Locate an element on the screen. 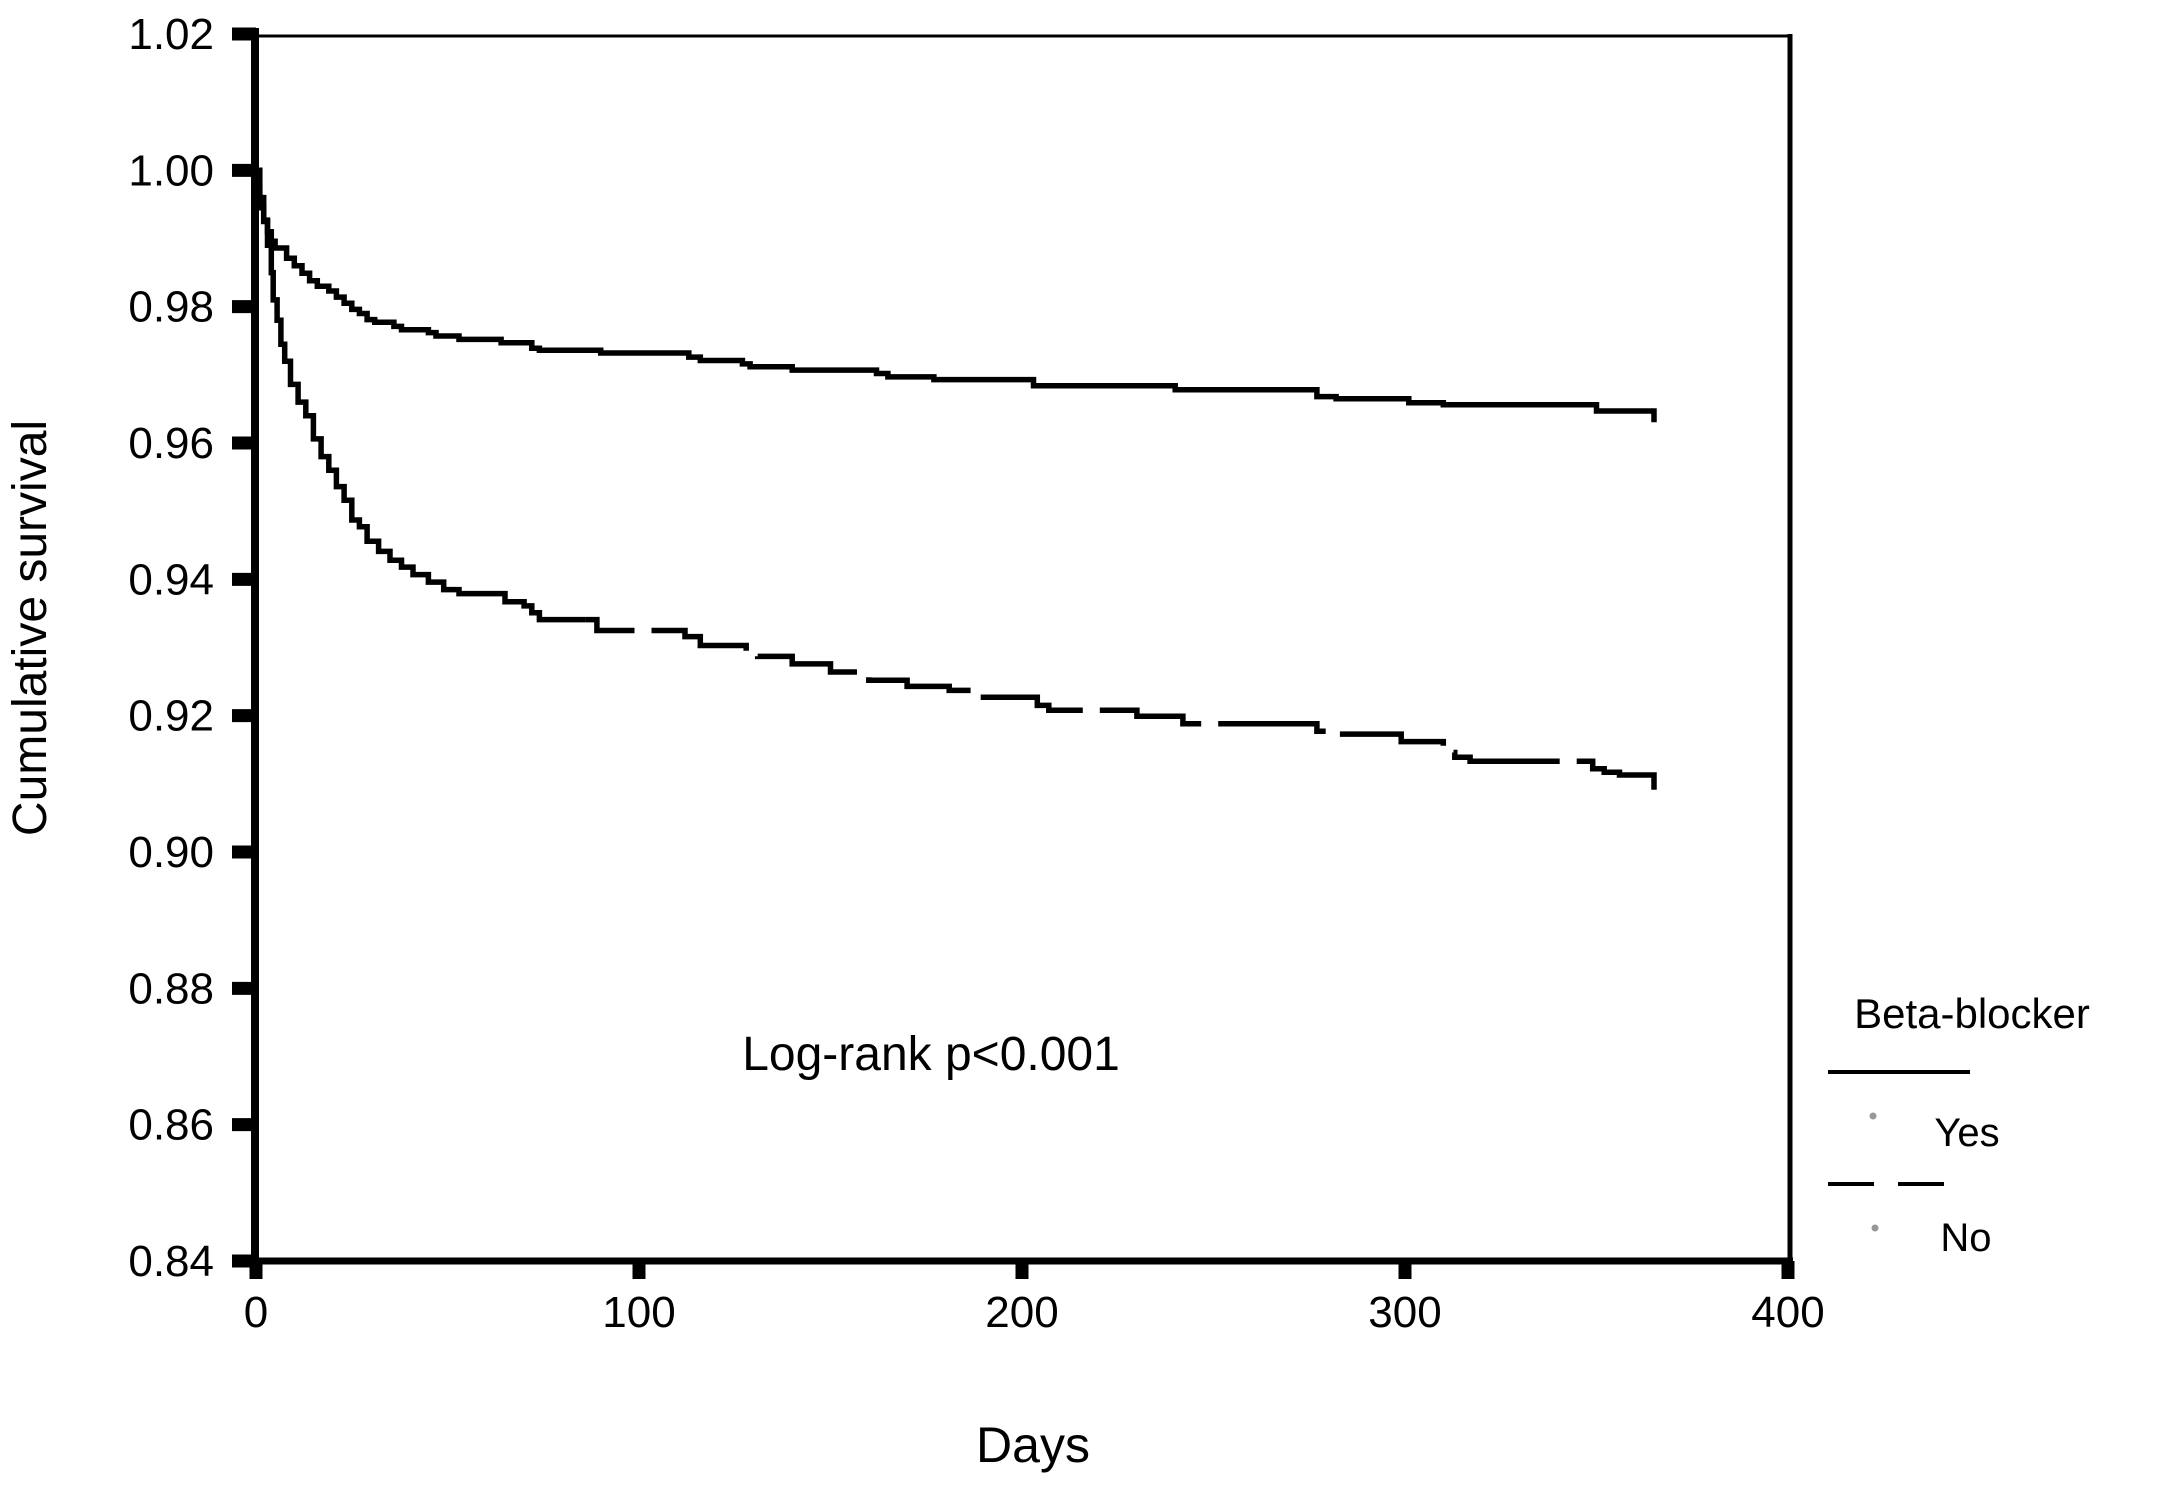  x-tick-label: 400 is located at coordinates (1787, 1312).